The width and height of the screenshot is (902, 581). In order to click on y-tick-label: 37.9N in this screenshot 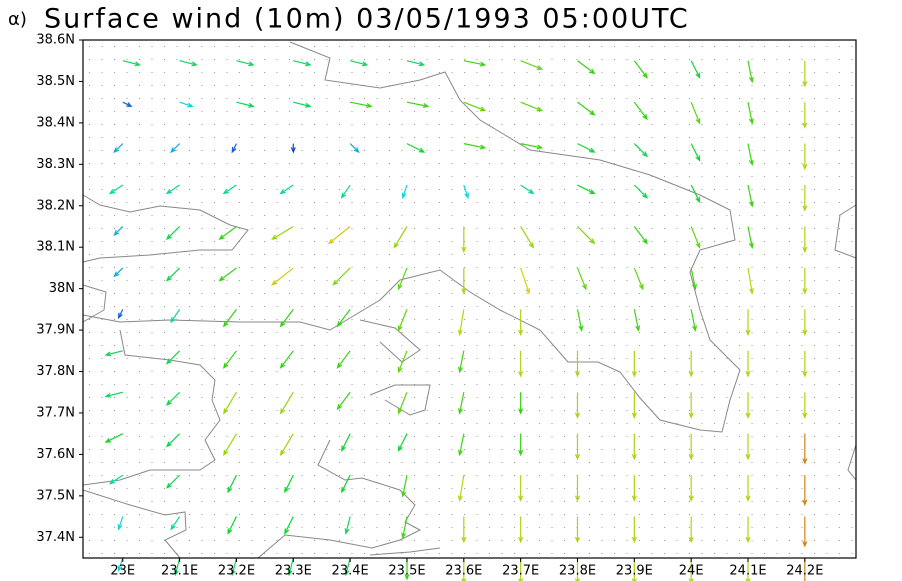, I will do `click(55, 330)`.